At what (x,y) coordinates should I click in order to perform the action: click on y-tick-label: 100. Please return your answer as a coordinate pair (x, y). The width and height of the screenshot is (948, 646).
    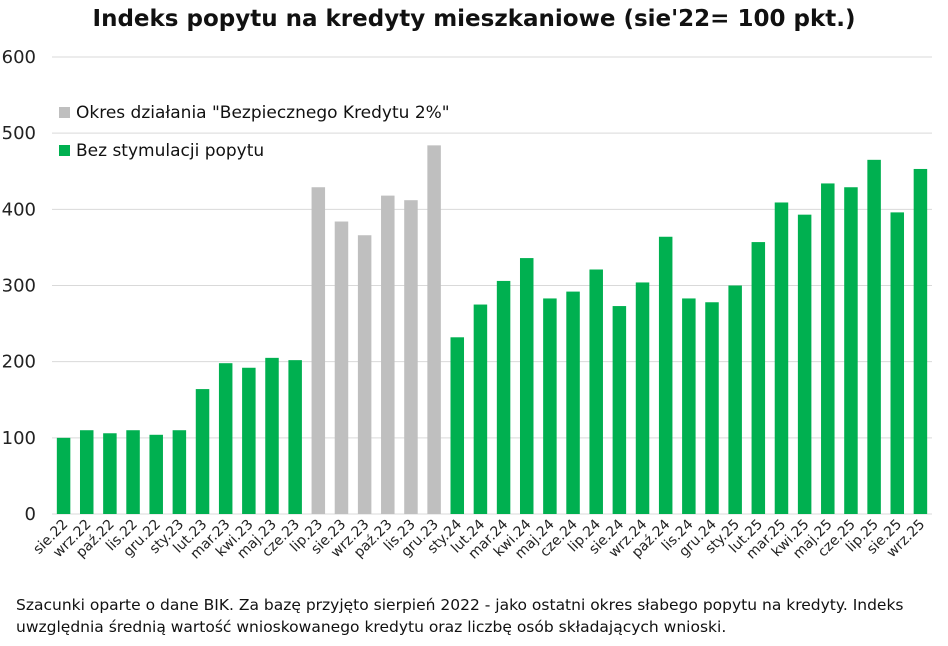
    Looking at the image, I should click on (19, 438).